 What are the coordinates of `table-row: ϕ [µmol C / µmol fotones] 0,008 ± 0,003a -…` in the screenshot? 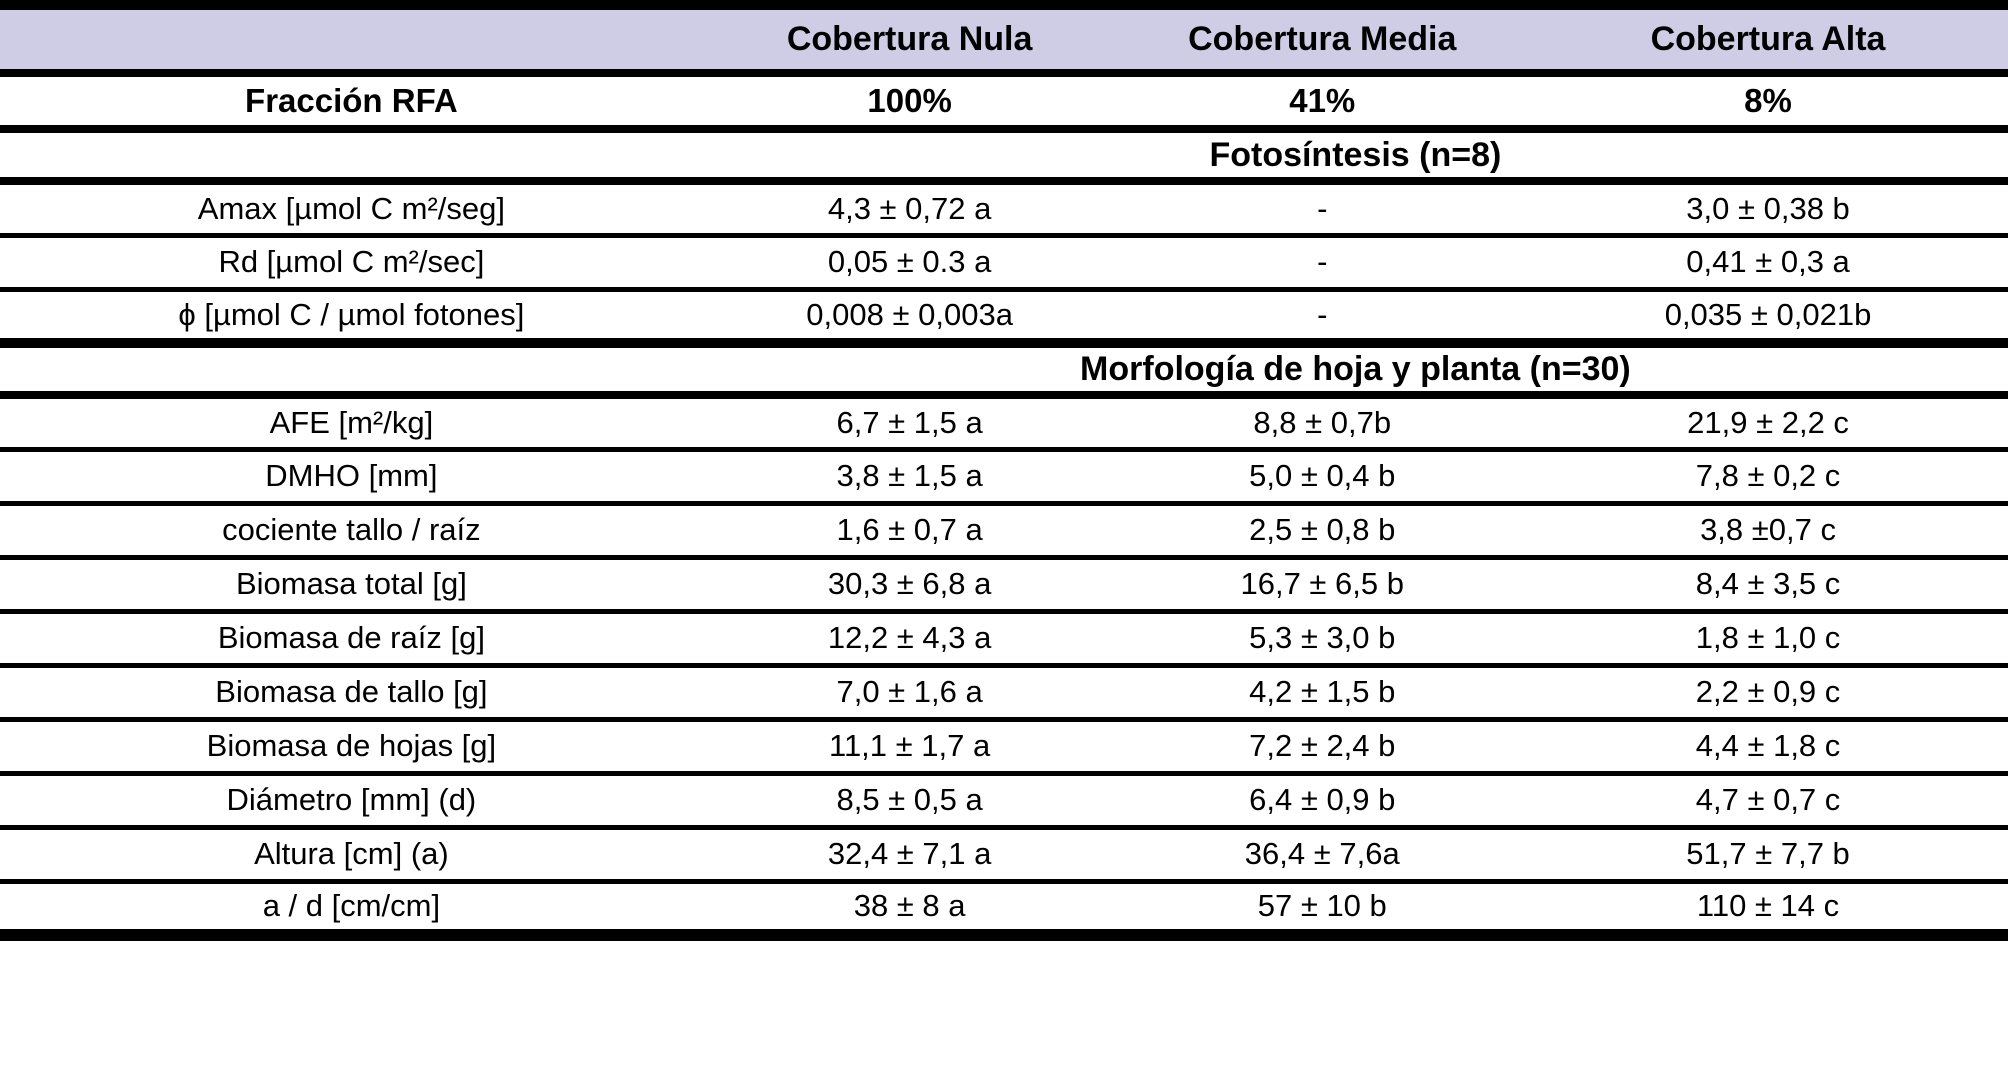 It's located at (1004, 316).